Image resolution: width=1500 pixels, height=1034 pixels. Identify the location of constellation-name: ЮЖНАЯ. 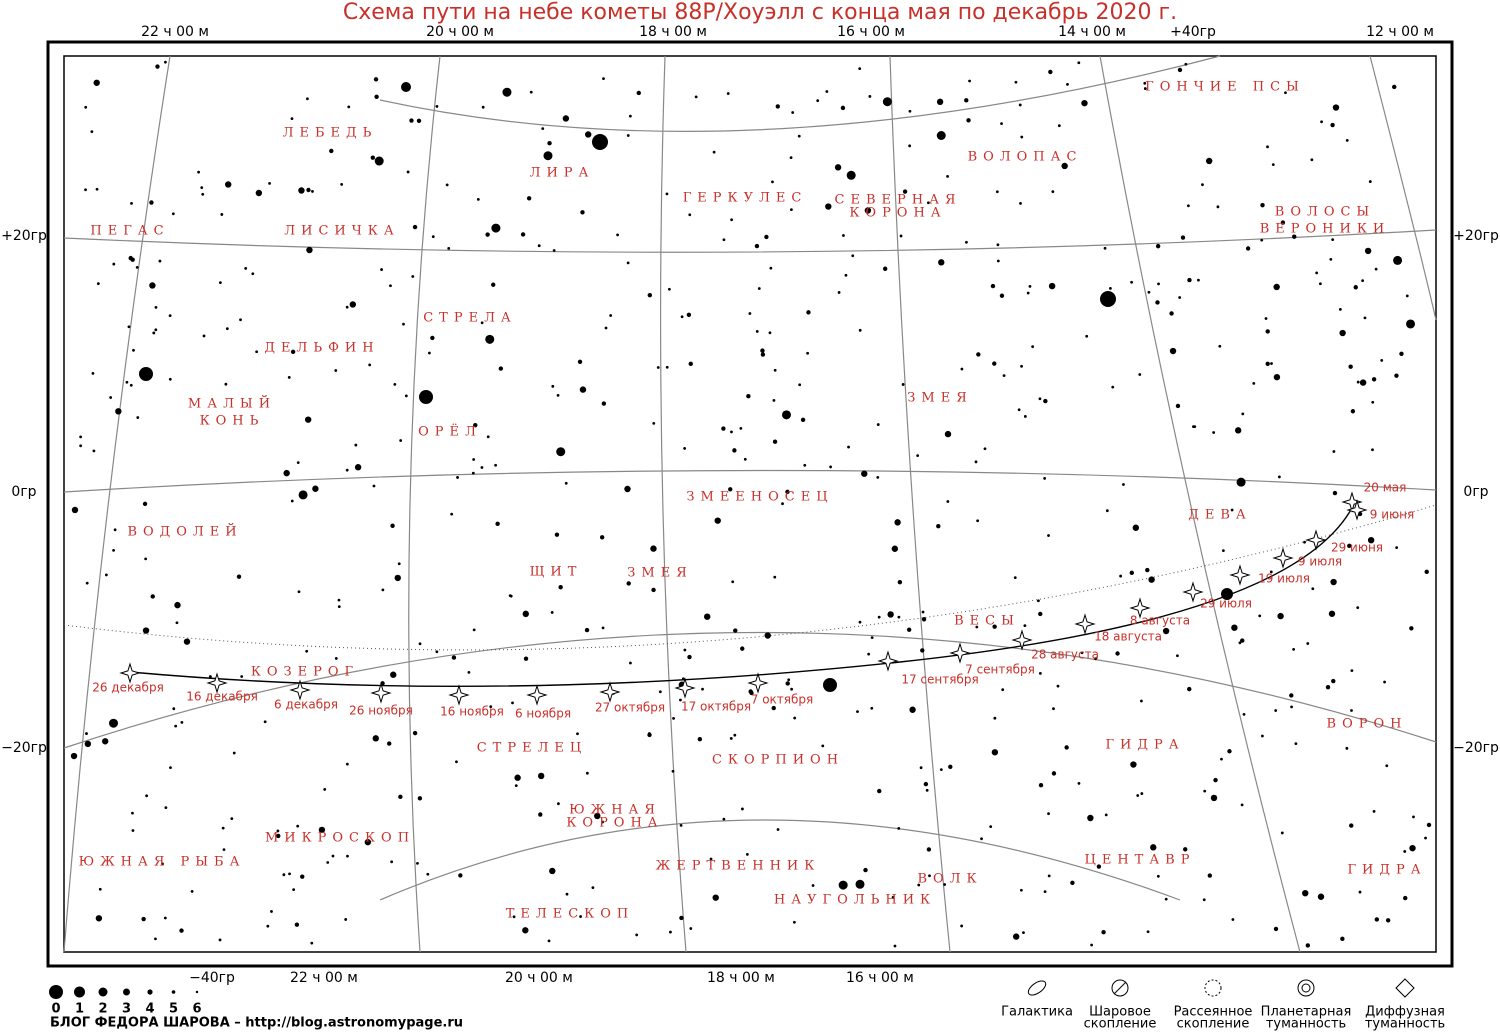
(615, 810).